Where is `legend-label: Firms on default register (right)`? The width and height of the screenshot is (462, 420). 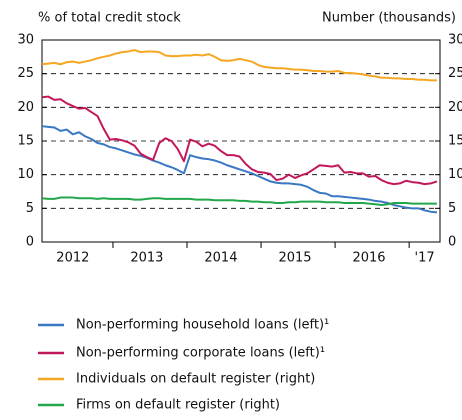 legend-label: Firms on default register (right) is located at coordinates (178, 405).